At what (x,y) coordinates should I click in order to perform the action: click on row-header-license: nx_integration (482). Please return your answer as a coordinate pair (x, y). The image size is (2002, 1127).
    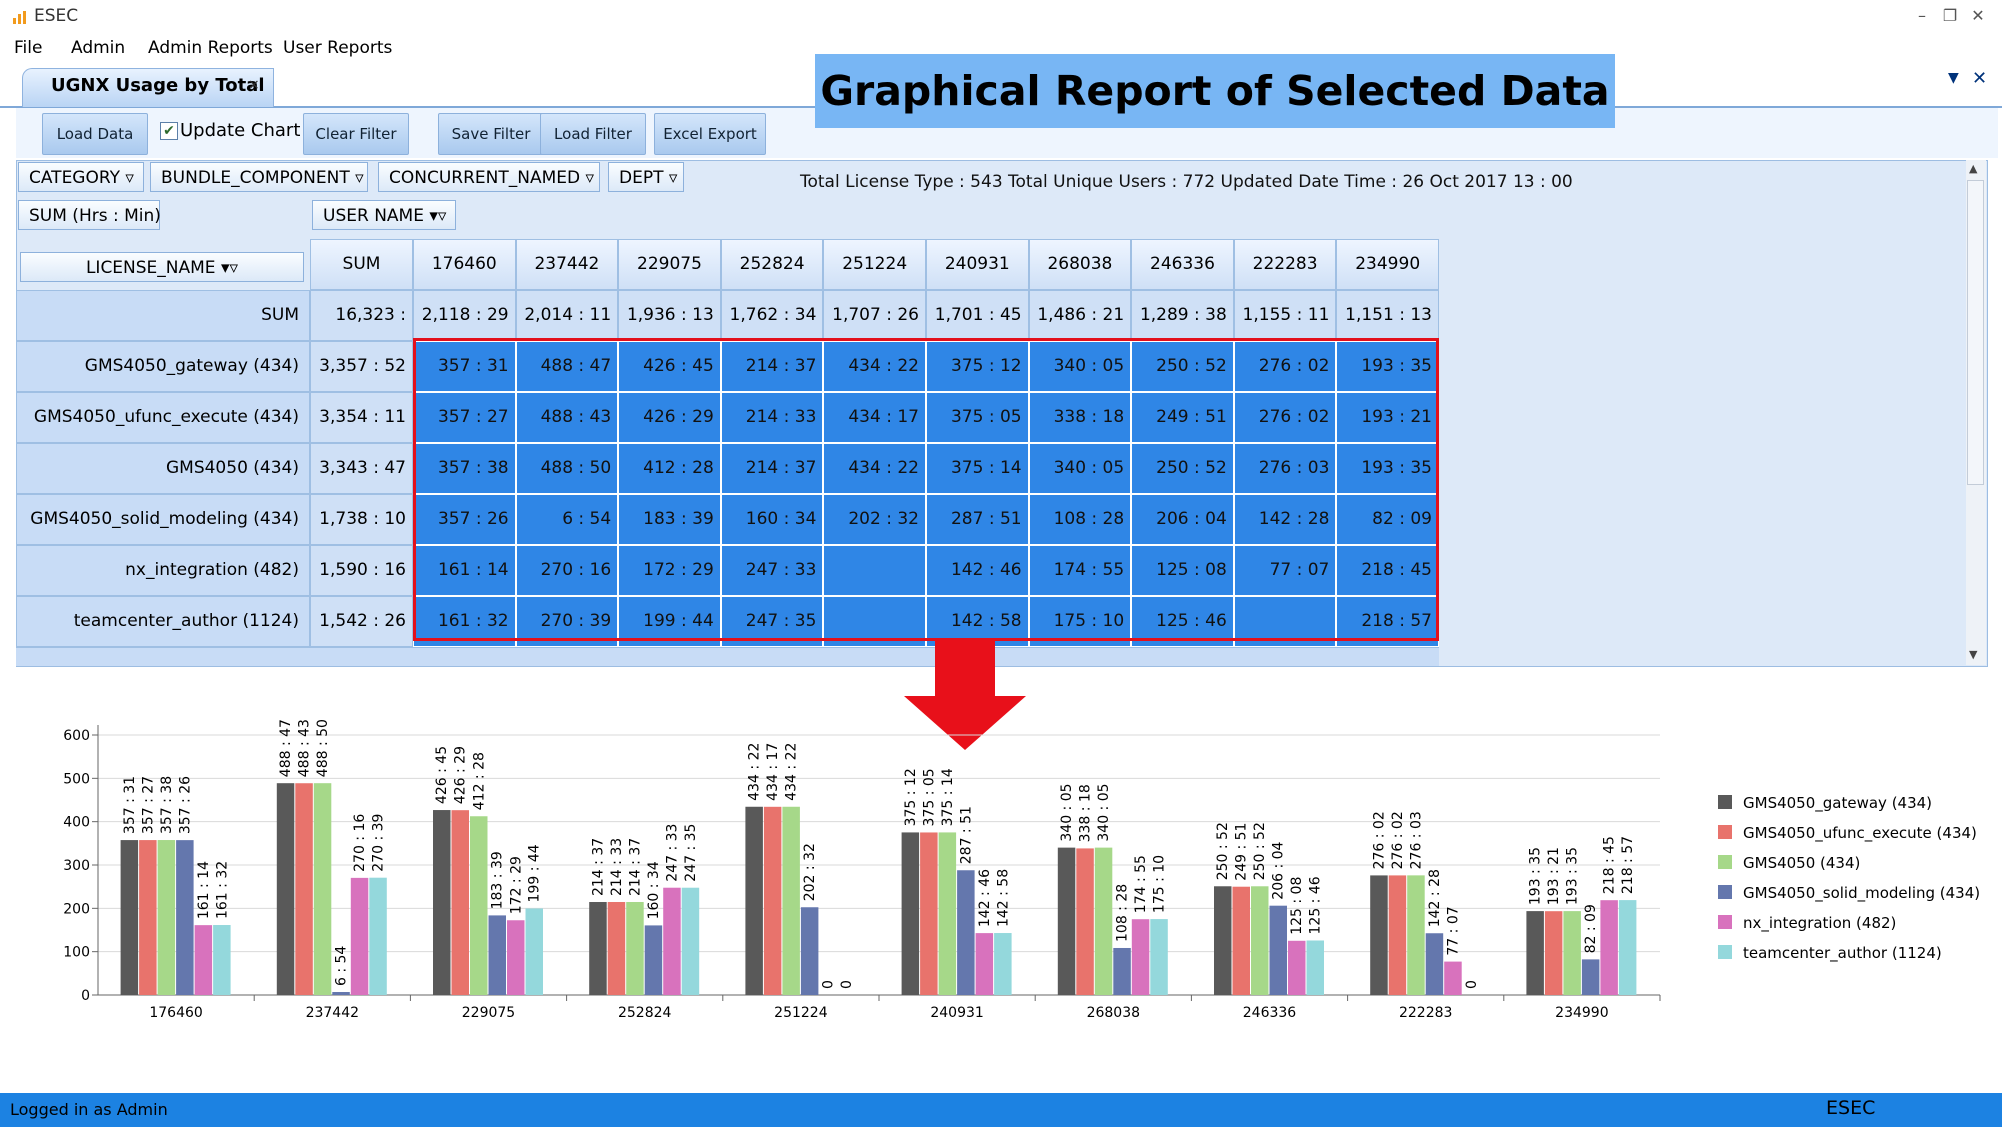
    Looking at the image, I should click on (163, 570).